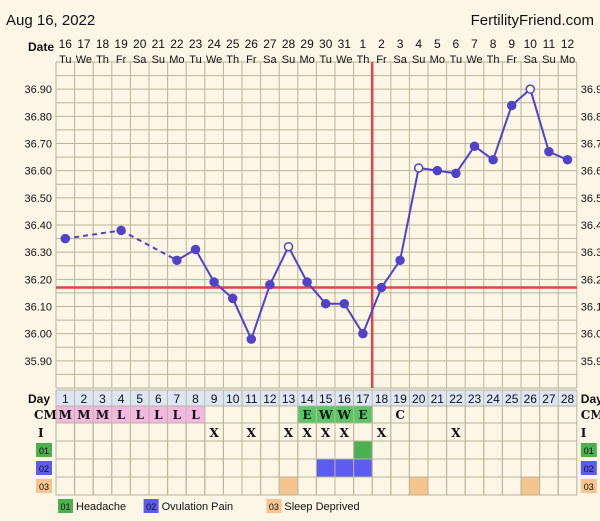 The height and width of the screenshot is (521, 600). I want to click on cycle-day-label: 16, so click(345, 399).